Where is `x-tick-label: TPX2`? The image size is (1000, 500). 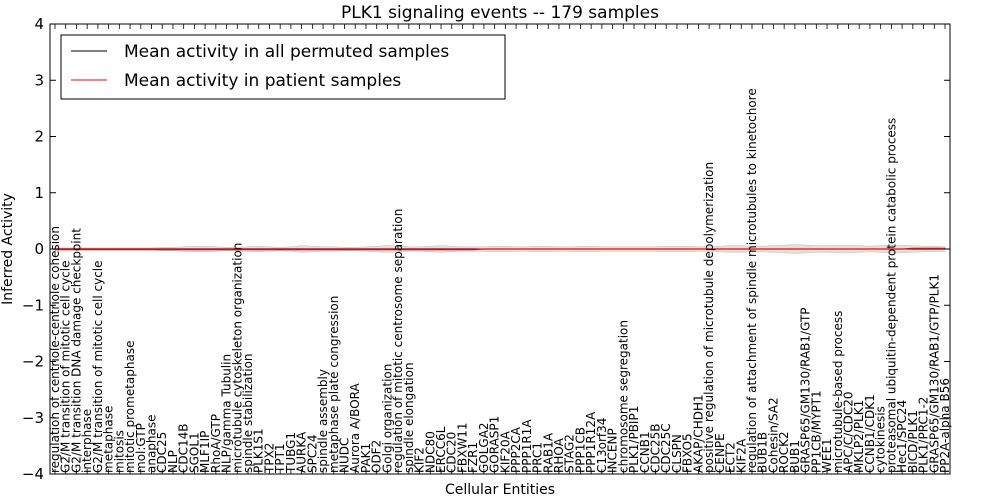
x-tick-label: TPX2 is located at coordinates (270, 458).